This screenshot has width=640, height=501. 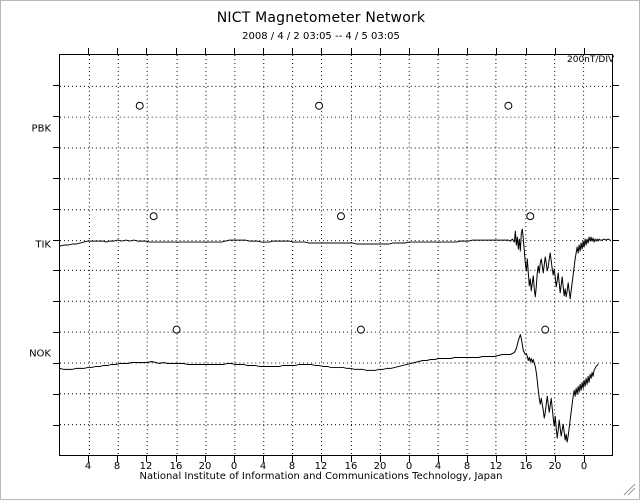 I want to click on scale-annotation-label: 200nT/DIV, so click(x=591, y=60).